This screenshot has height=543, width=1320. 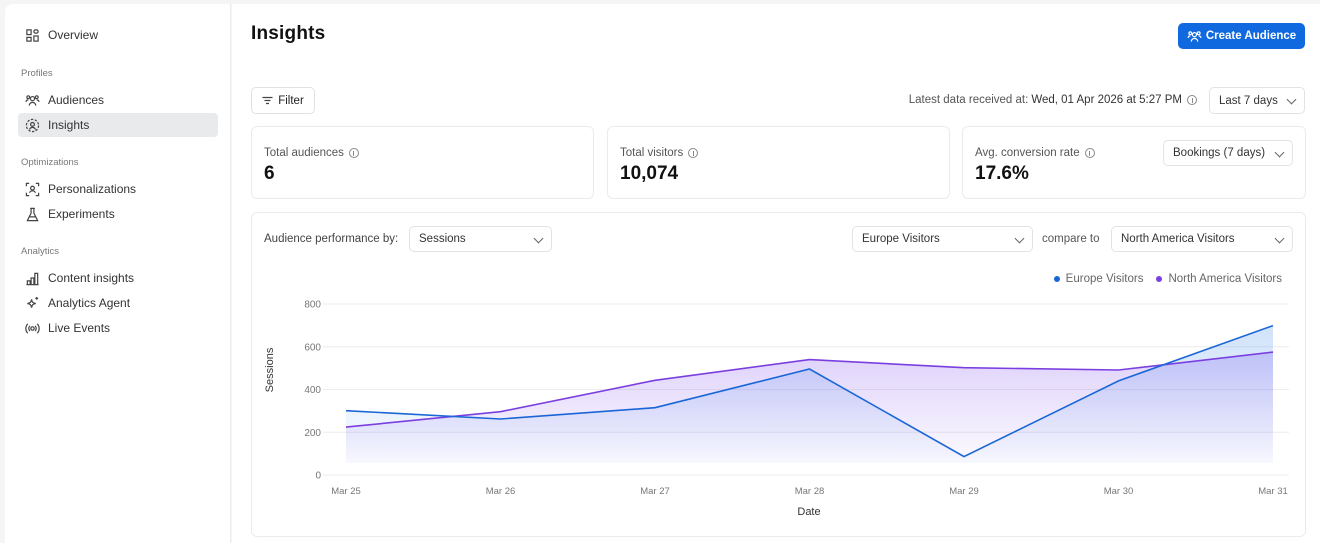 I want to click on stat-value: 6, so click(x=269, y=173).